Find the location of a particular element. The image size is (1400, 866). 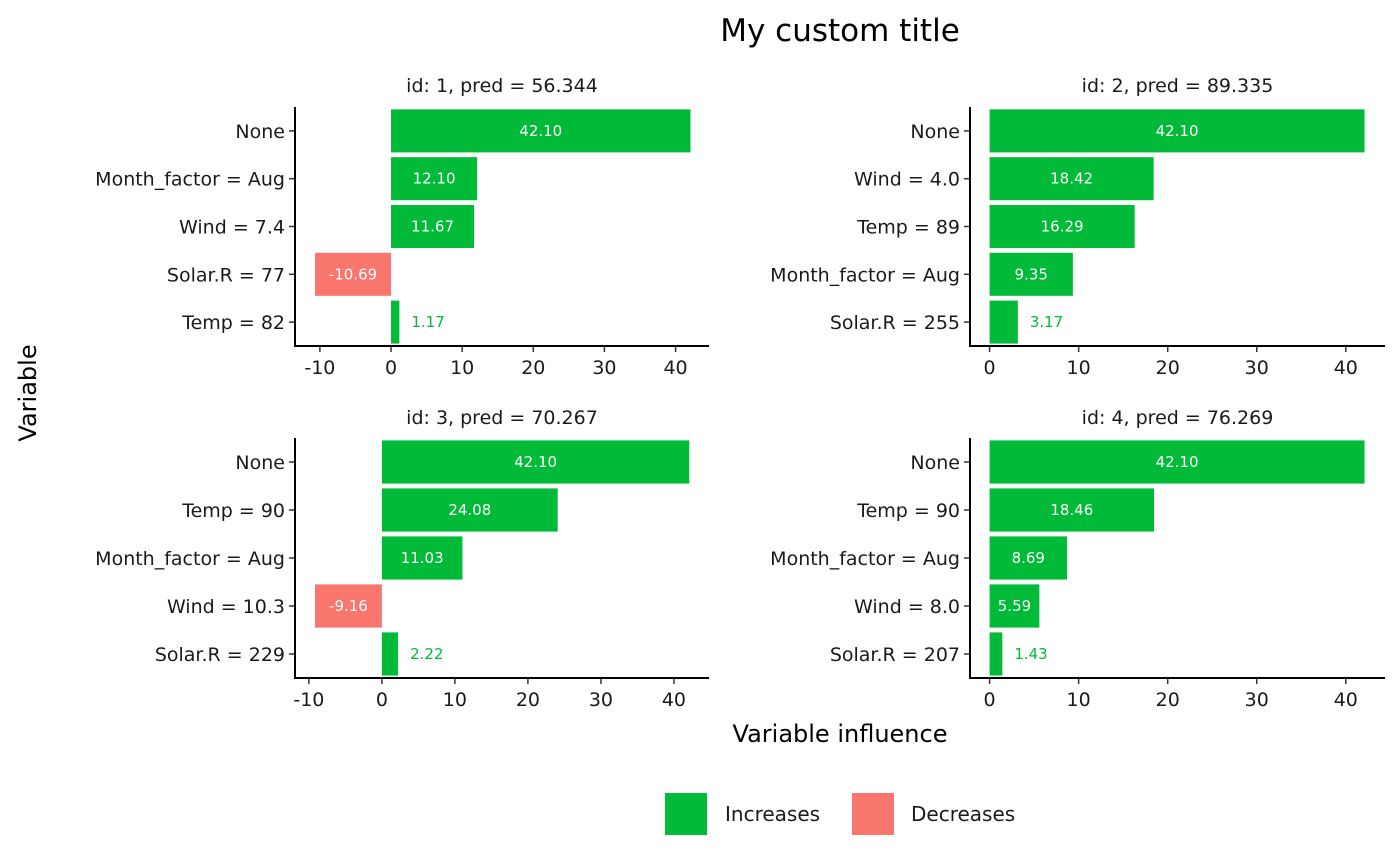

y-tick-label: Wind = 8.0 is located at coordinates (907, 607).